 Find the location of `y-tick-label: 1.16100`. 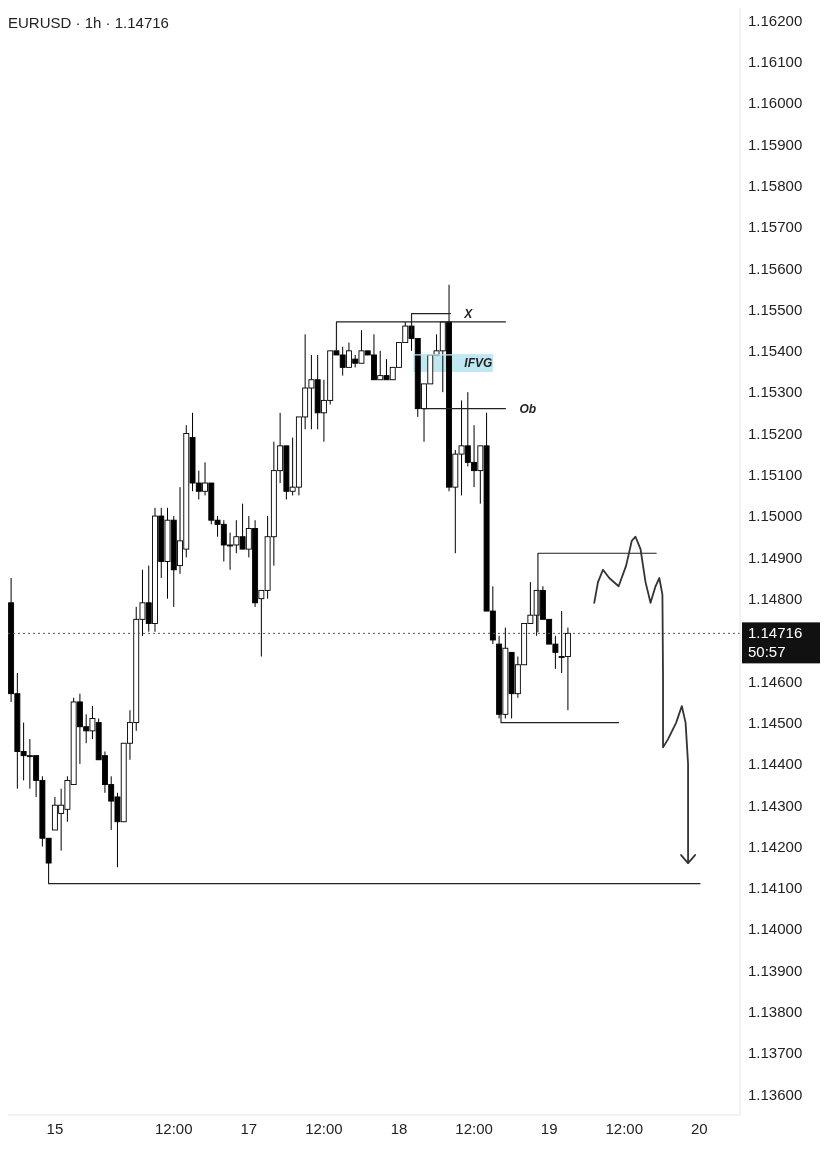

y-tick-label: 1.16100 is located at coordinates (775, 62).